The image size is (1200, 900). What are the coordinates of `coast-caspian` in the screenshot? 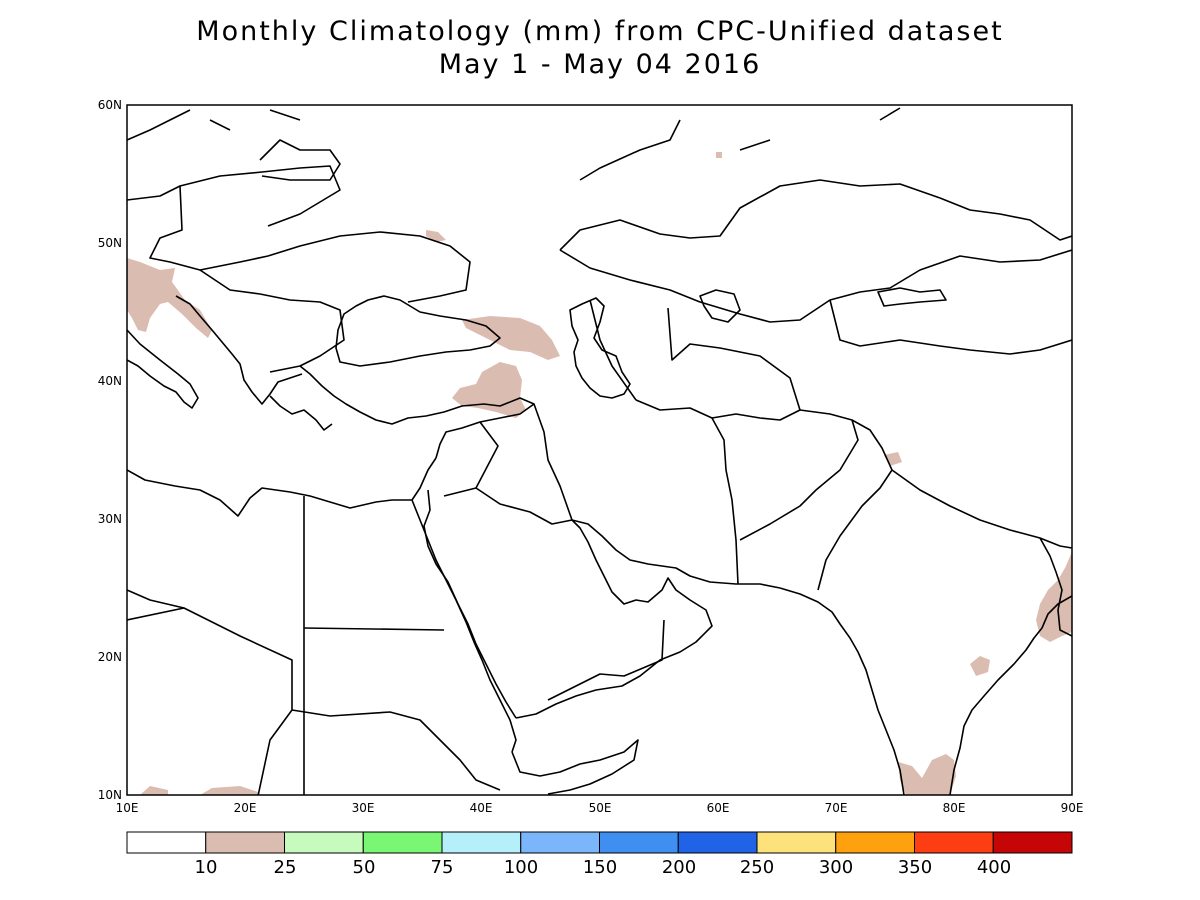 It's located at (600, 348).